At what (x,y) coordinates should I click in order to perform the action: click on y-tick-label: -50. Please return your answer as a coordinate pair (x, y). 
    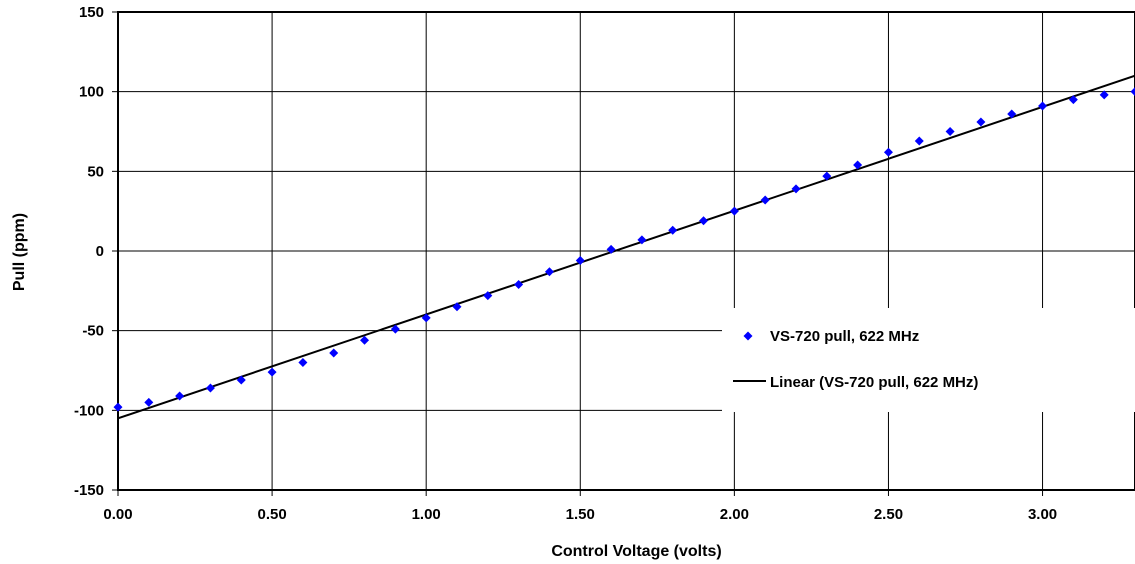
    Looking at the image, I should click on (93, 331).